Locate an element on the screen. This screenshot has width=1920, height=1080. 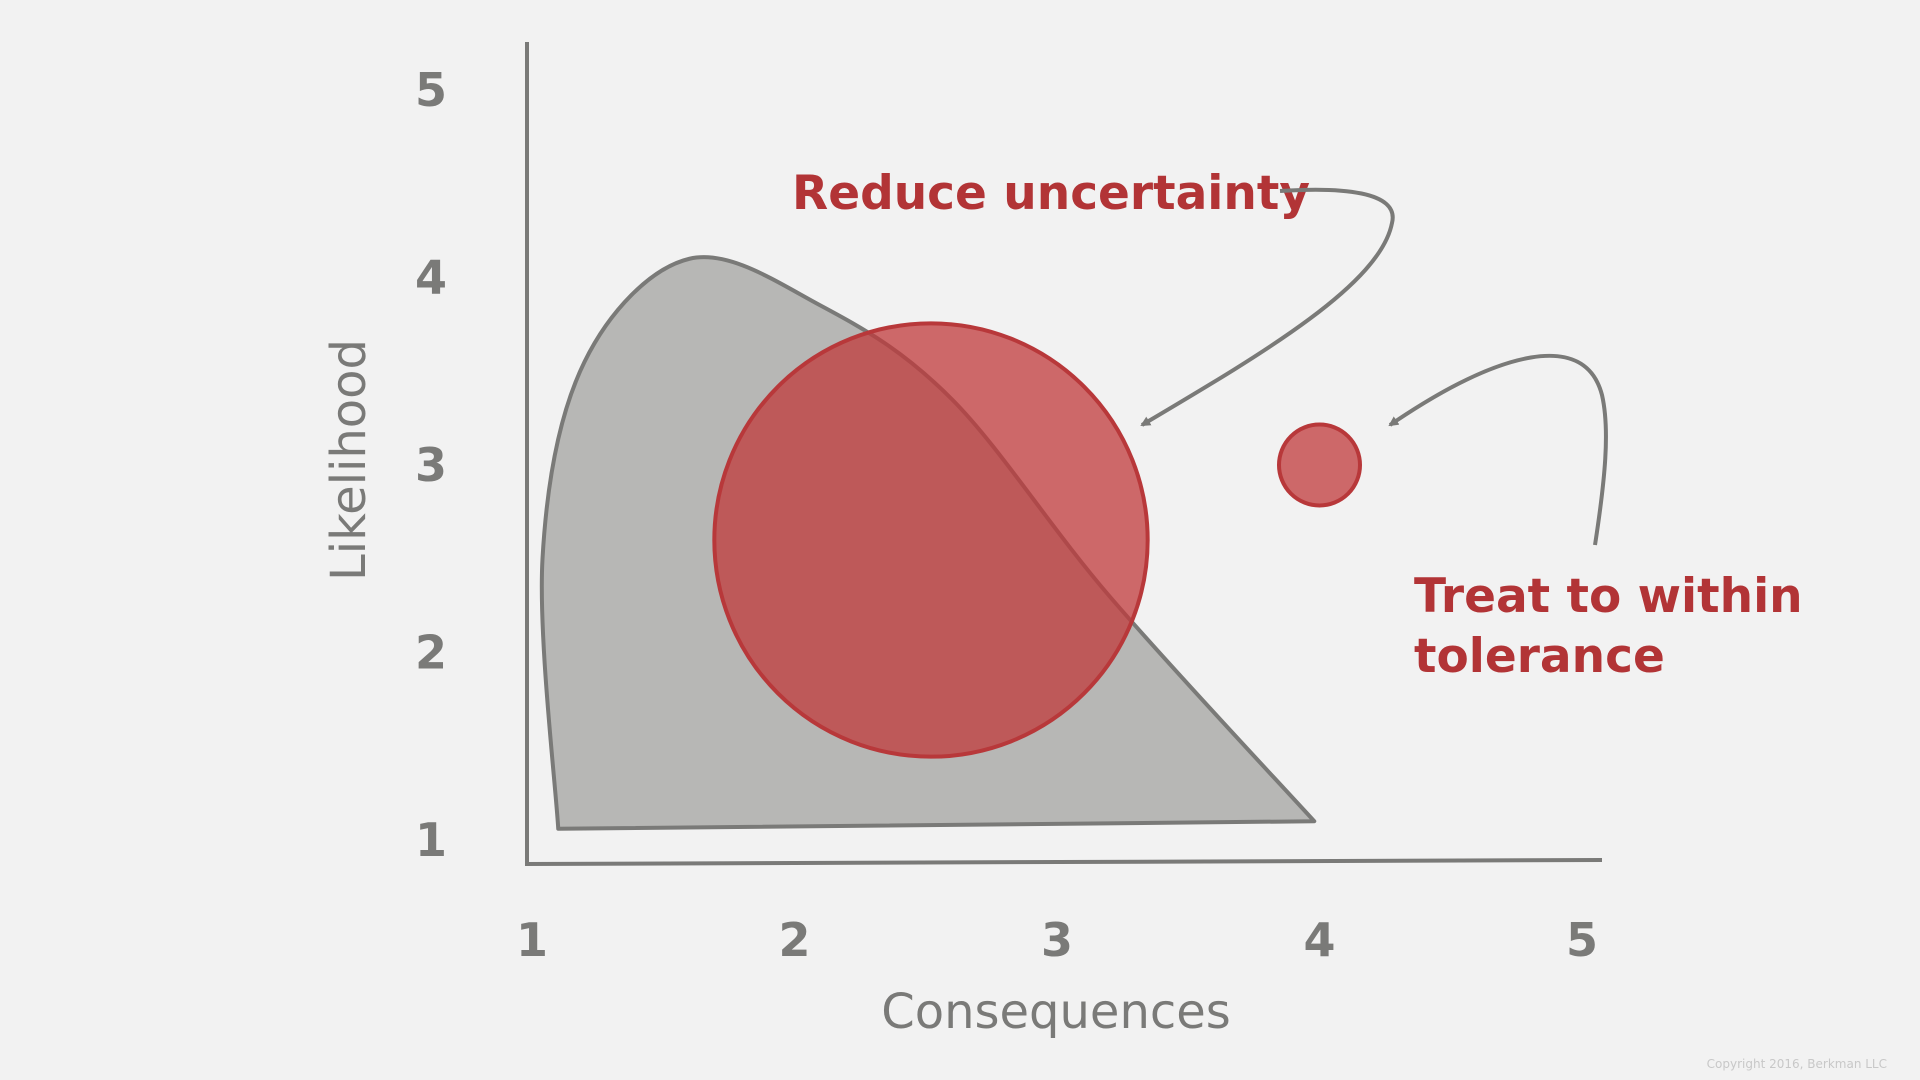
x-tick-label: 4 is located at coordinates (1319, 940).